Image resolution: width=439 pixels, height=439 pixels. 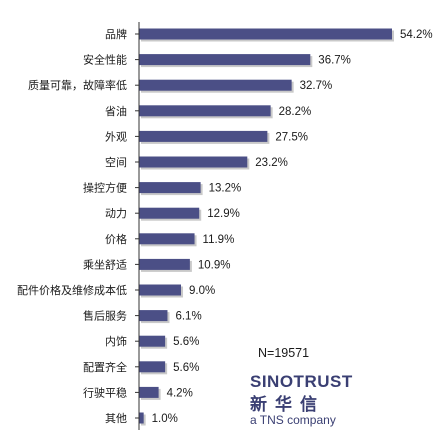 I want to click on category-label: 配置齐全, so click(x=105, y=367).